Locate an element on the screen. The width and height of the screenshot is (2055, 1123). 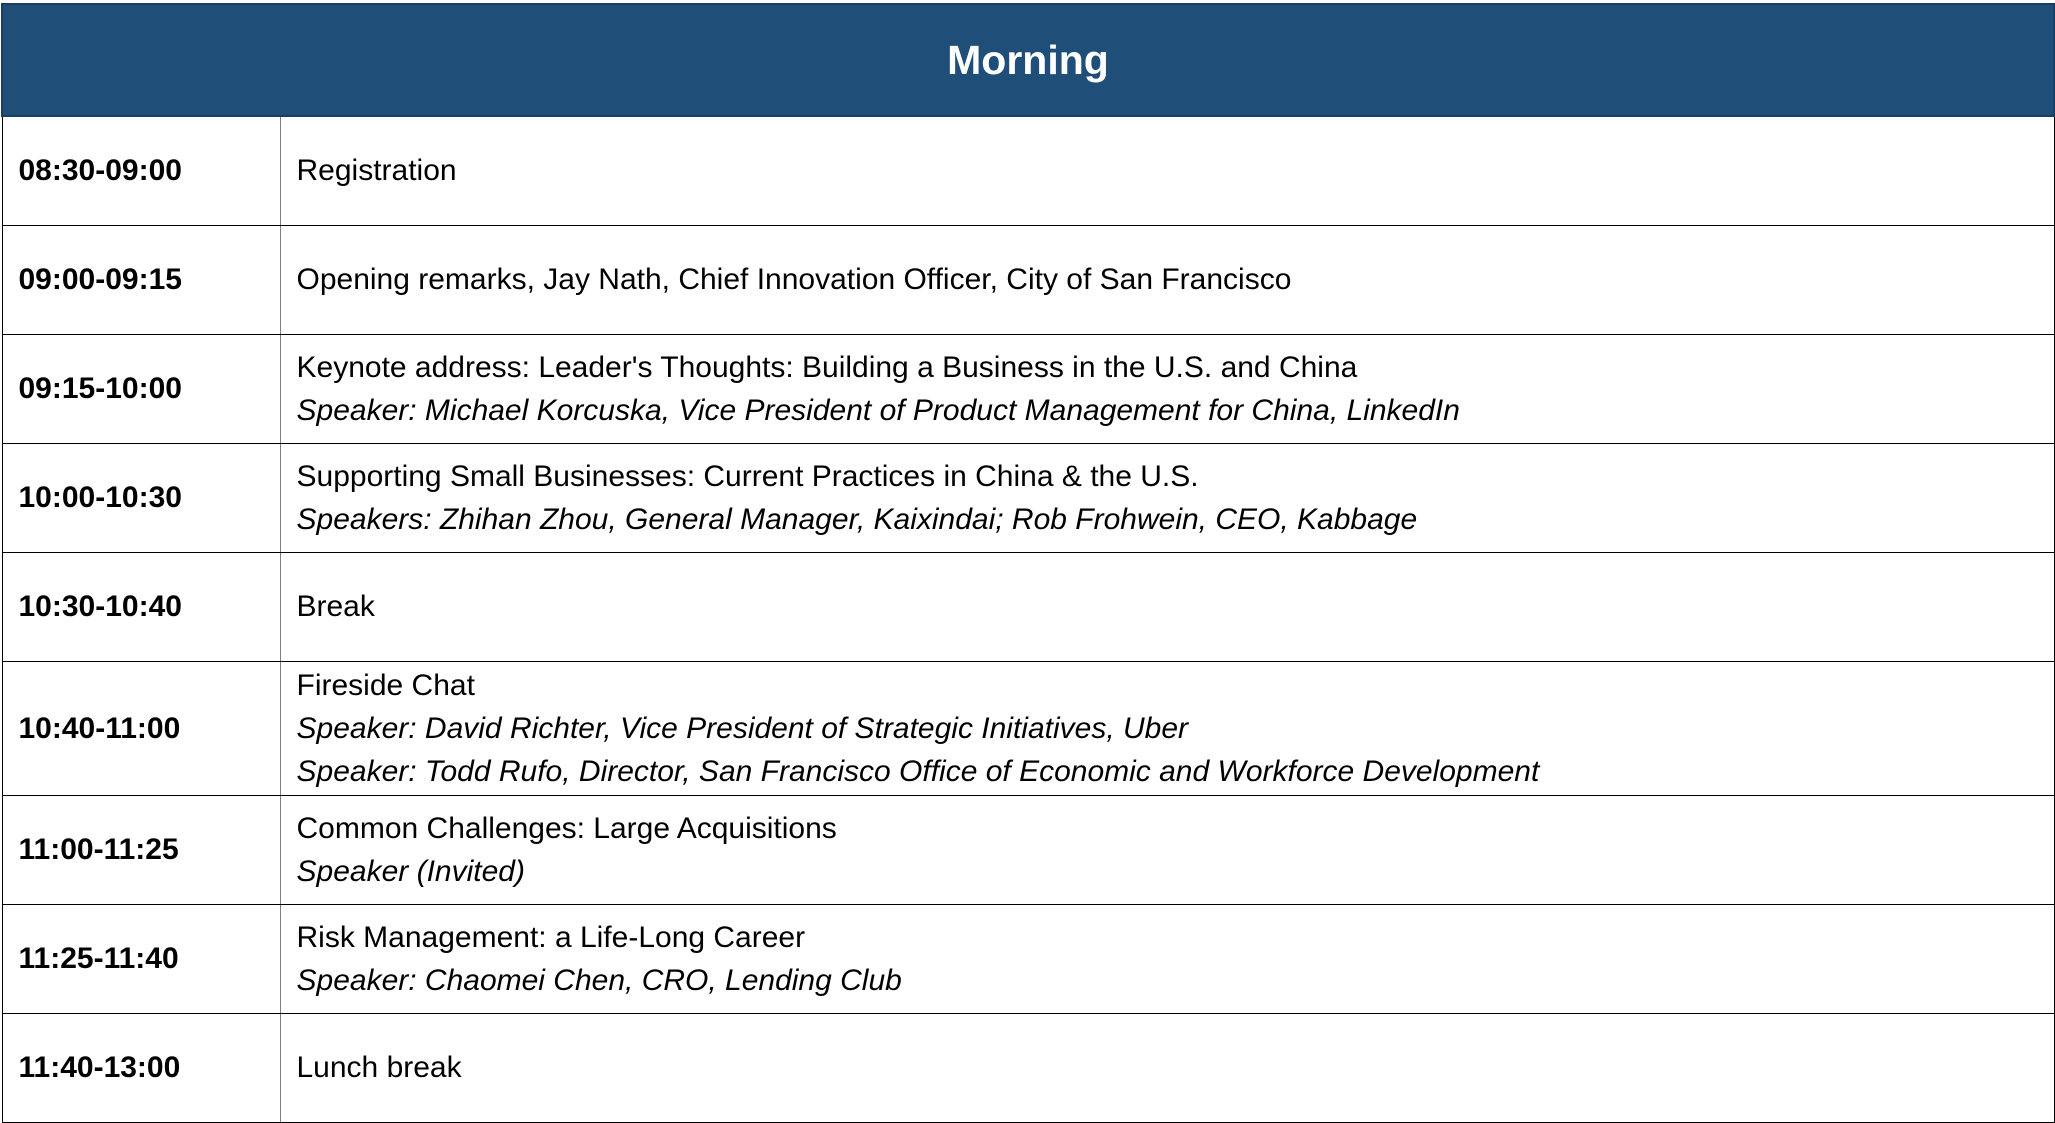
session-title: Lunch break is located at coordinates (379, 1067).